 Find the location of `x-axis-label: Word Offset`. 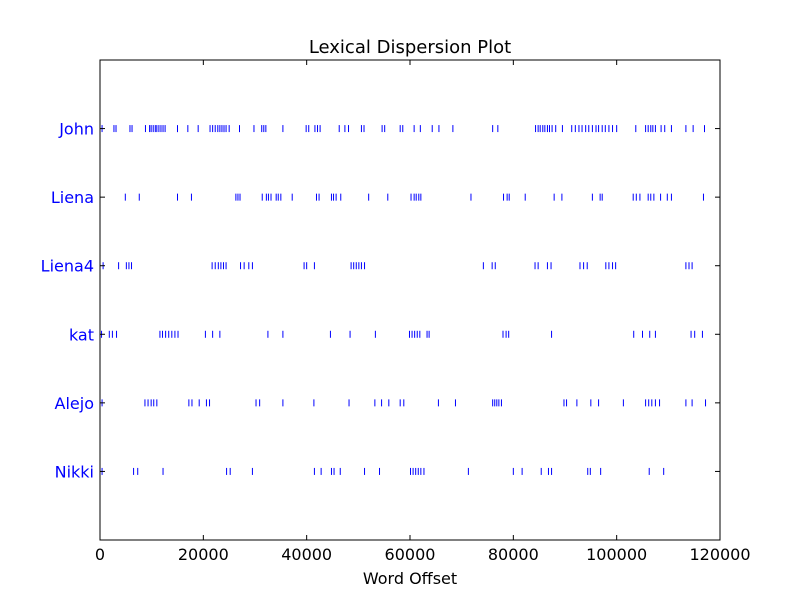

x-axis-label: Word Offset is located at coordinates (410, 578).